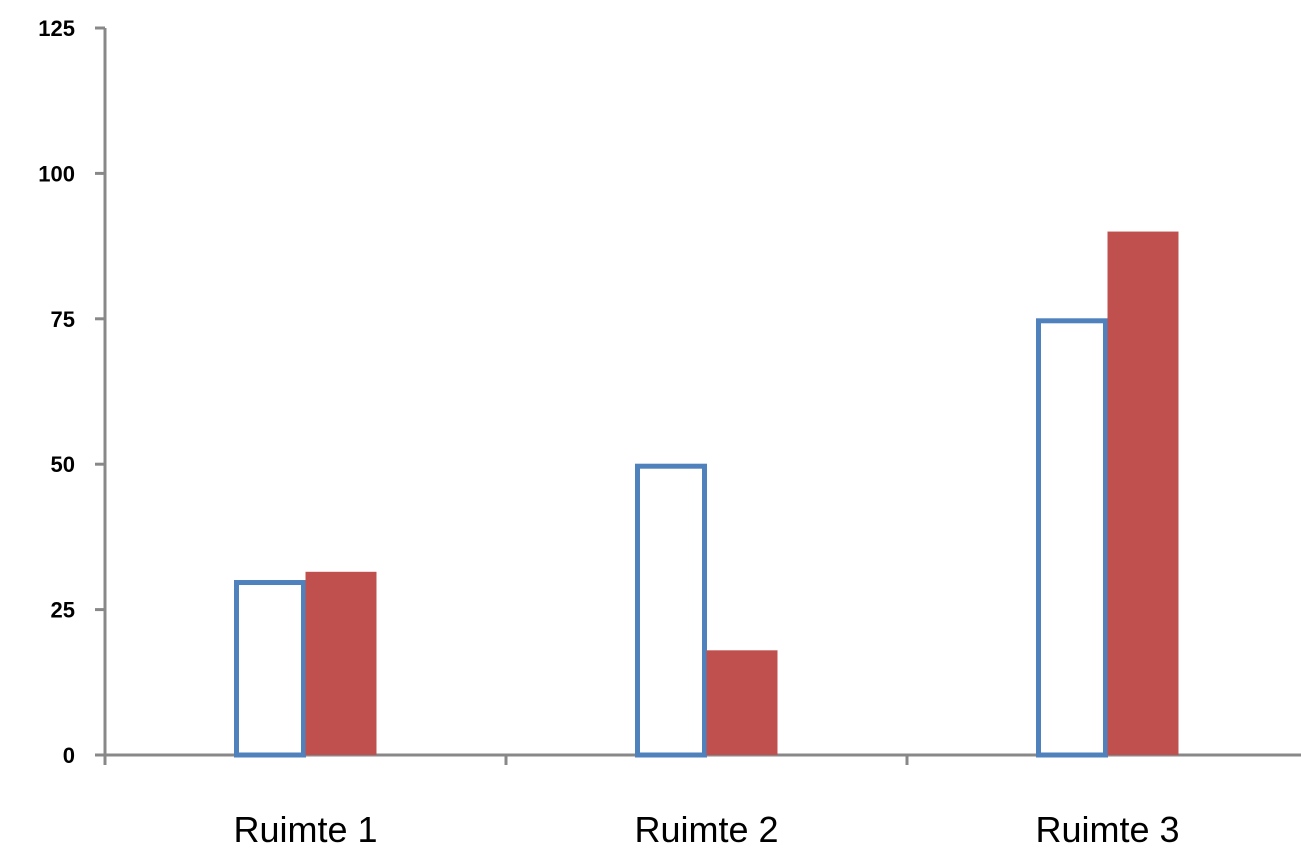  I want to click on y-tick-label: 0, so click(69, 755).